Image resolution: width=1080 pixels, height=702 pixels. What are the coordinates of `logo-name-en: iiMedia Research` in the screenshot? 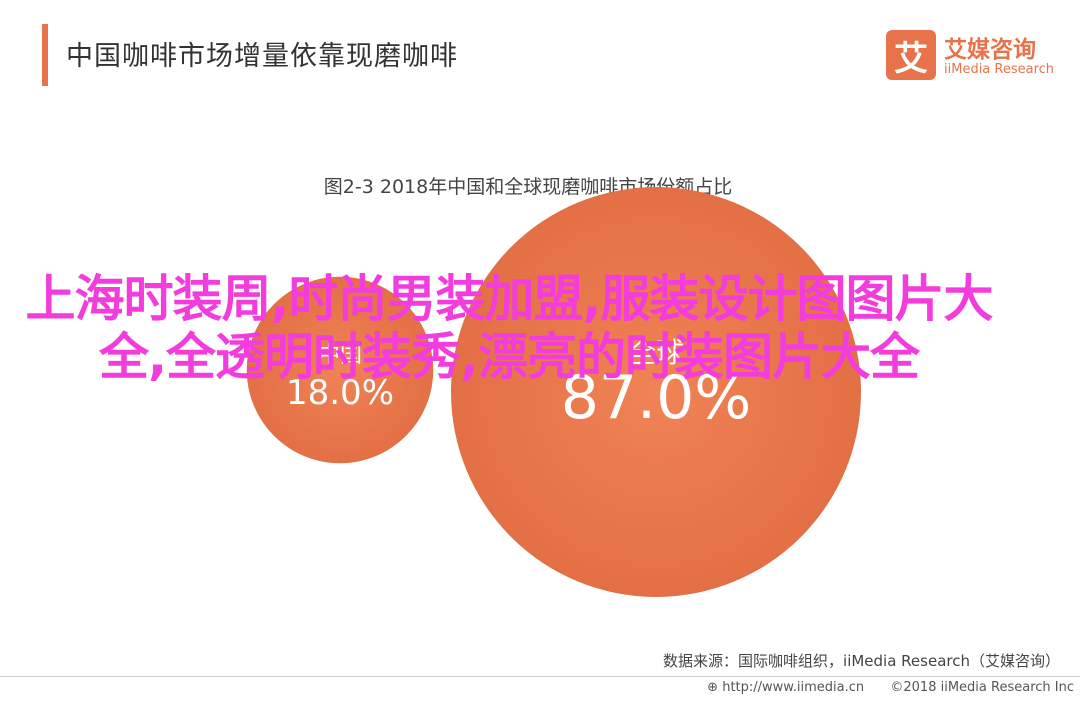 It's located at (999, 69).